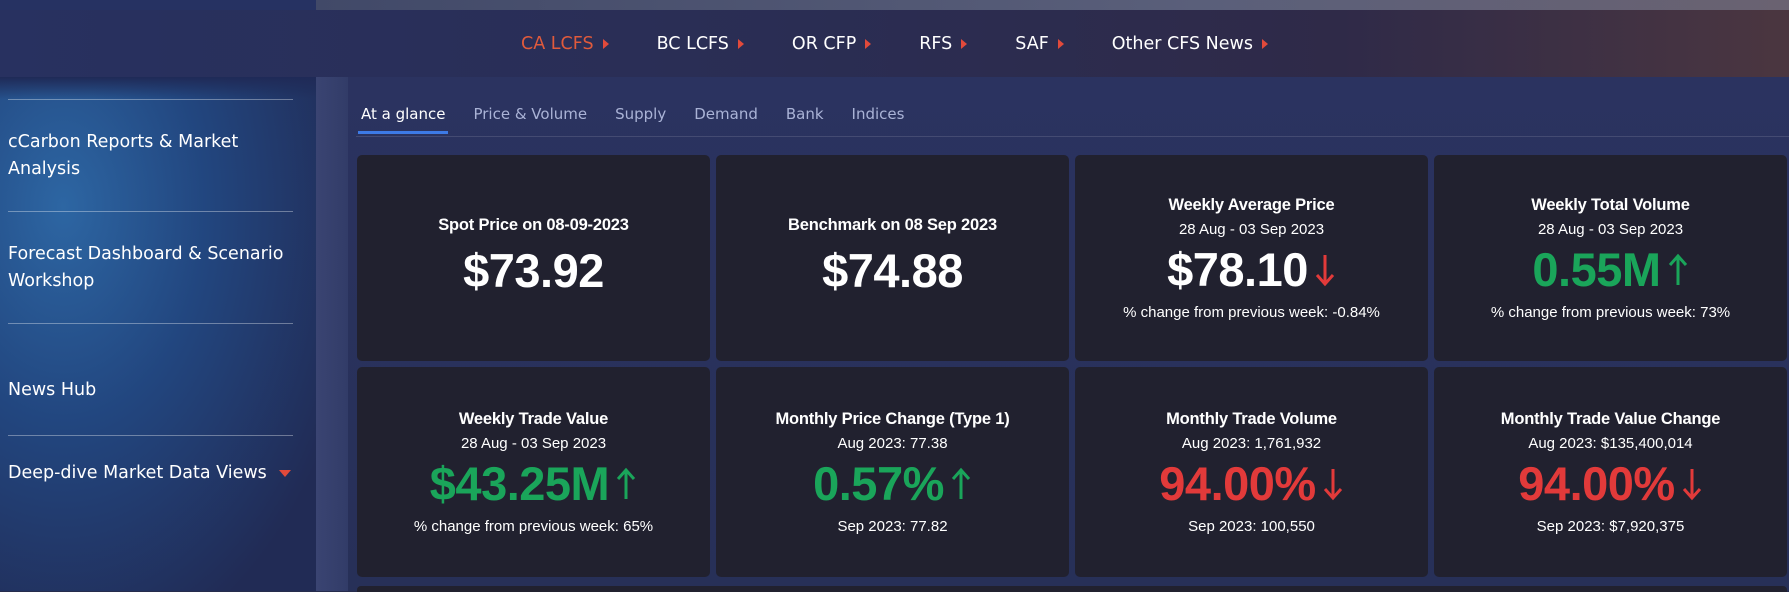 The height and width of the screenshot is (592, 1789). Describe the element at coordinates (123, 155) in the screenshot. I see `sidebar-item-label: cCarbon Reports & Market Analysis` at that location.